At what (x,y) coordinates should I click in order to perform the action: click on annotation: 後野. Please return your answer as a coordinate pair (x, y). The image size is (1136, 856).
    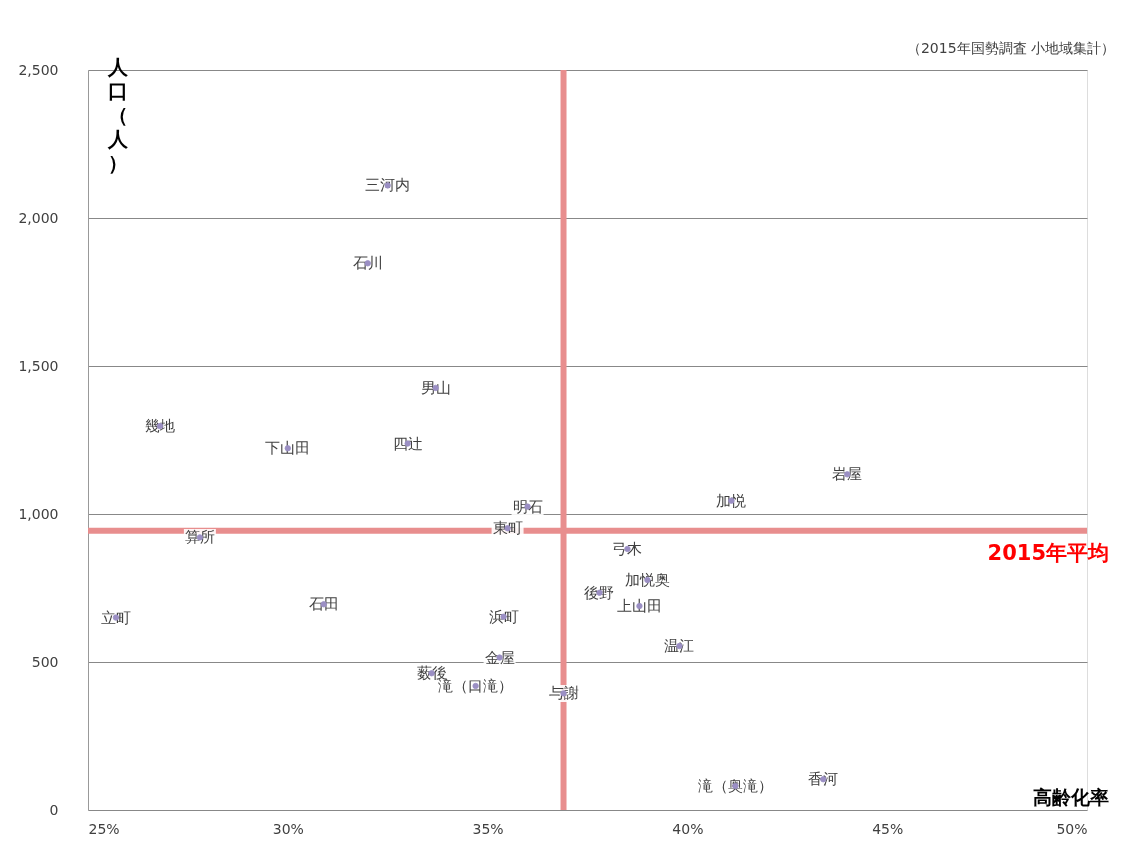
    Looking at the image, I should click on (599, 592).